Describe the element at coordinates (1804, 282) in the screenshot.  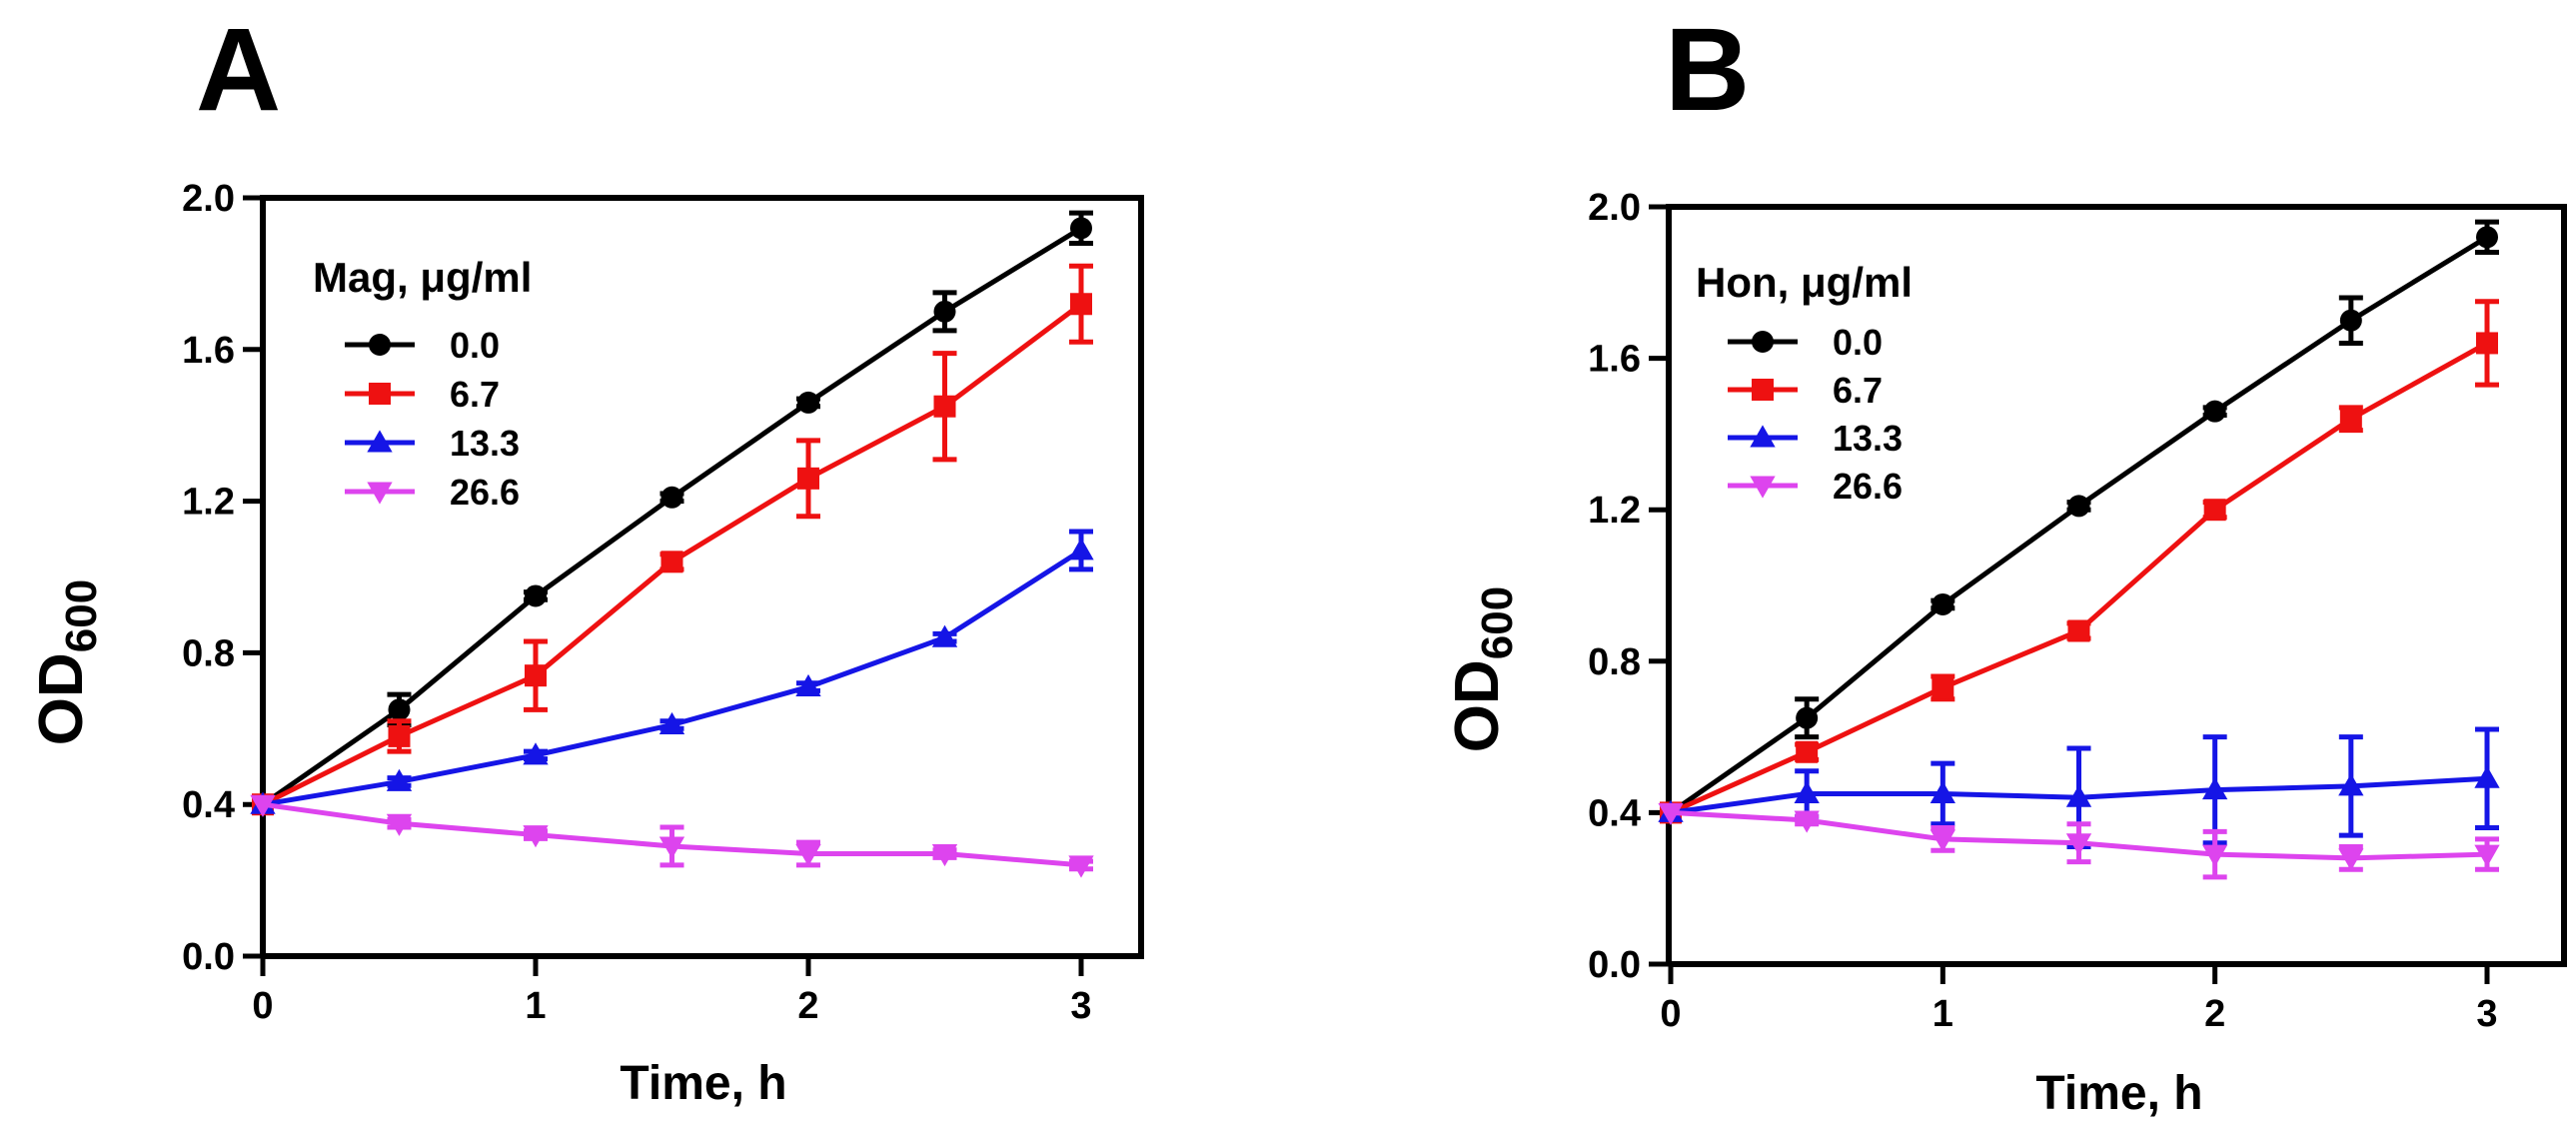
I see `legend-title: Hon, μg/ml` at that location.